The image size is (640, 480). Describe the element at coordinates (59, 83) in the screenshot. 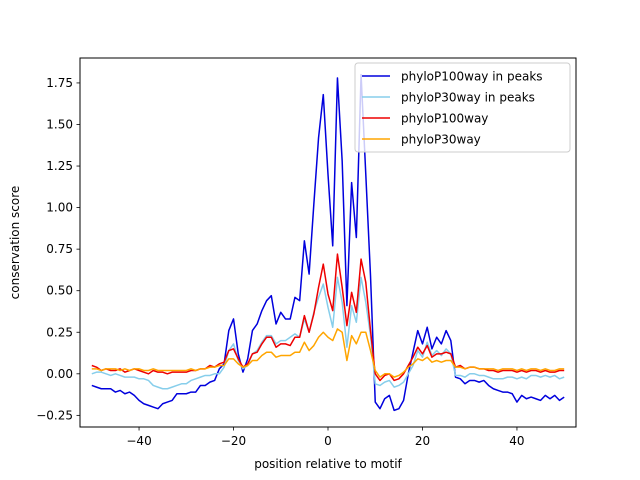

I see `y-tick-label: 1.75` at that location.